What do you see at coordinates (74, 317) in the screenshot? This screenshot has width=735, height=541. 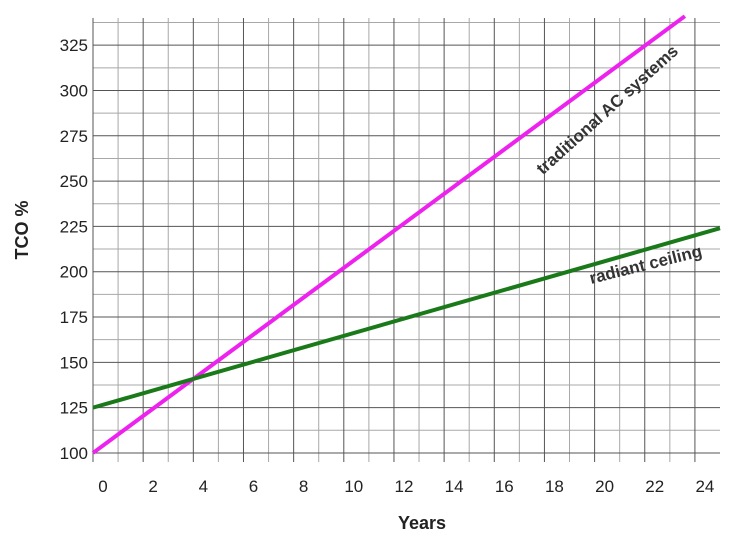 I see `y-tick-label: 175` at bounding box center [74, 317].